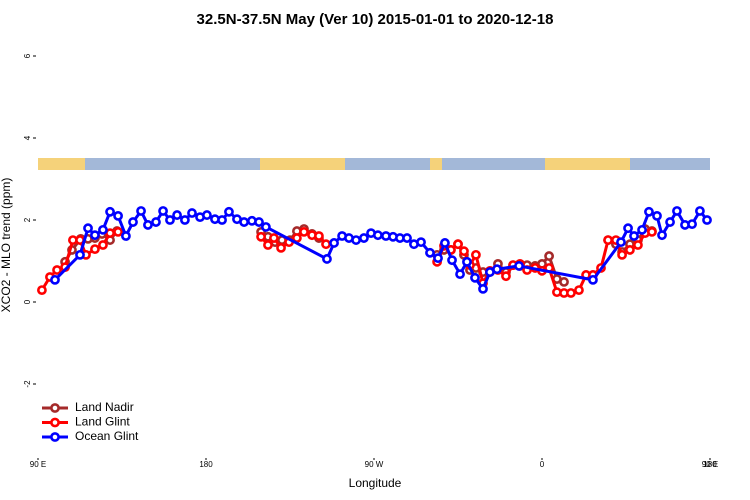 This screenshot has width=750, height=500. Describe the element at coordinates (374, 464) in the screenshot. I see `x-tick-label: 90 W` at that location.